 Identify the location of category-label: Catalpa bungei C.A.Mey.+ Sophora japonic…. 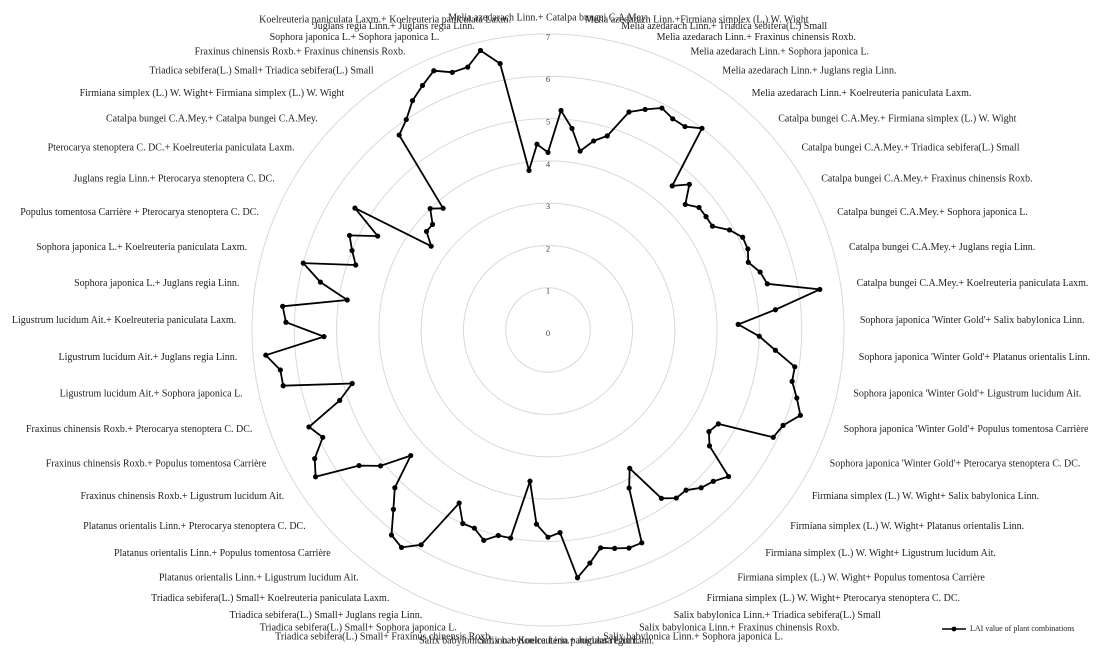
(932, 212).